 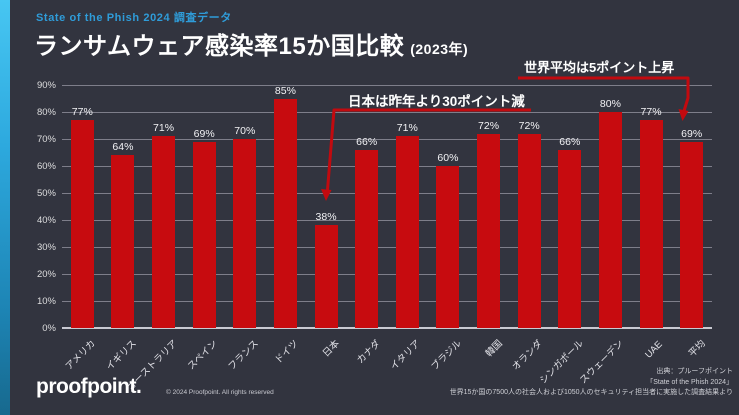 I want to click on x-category-label: 平均, so click(x=697, y=349).